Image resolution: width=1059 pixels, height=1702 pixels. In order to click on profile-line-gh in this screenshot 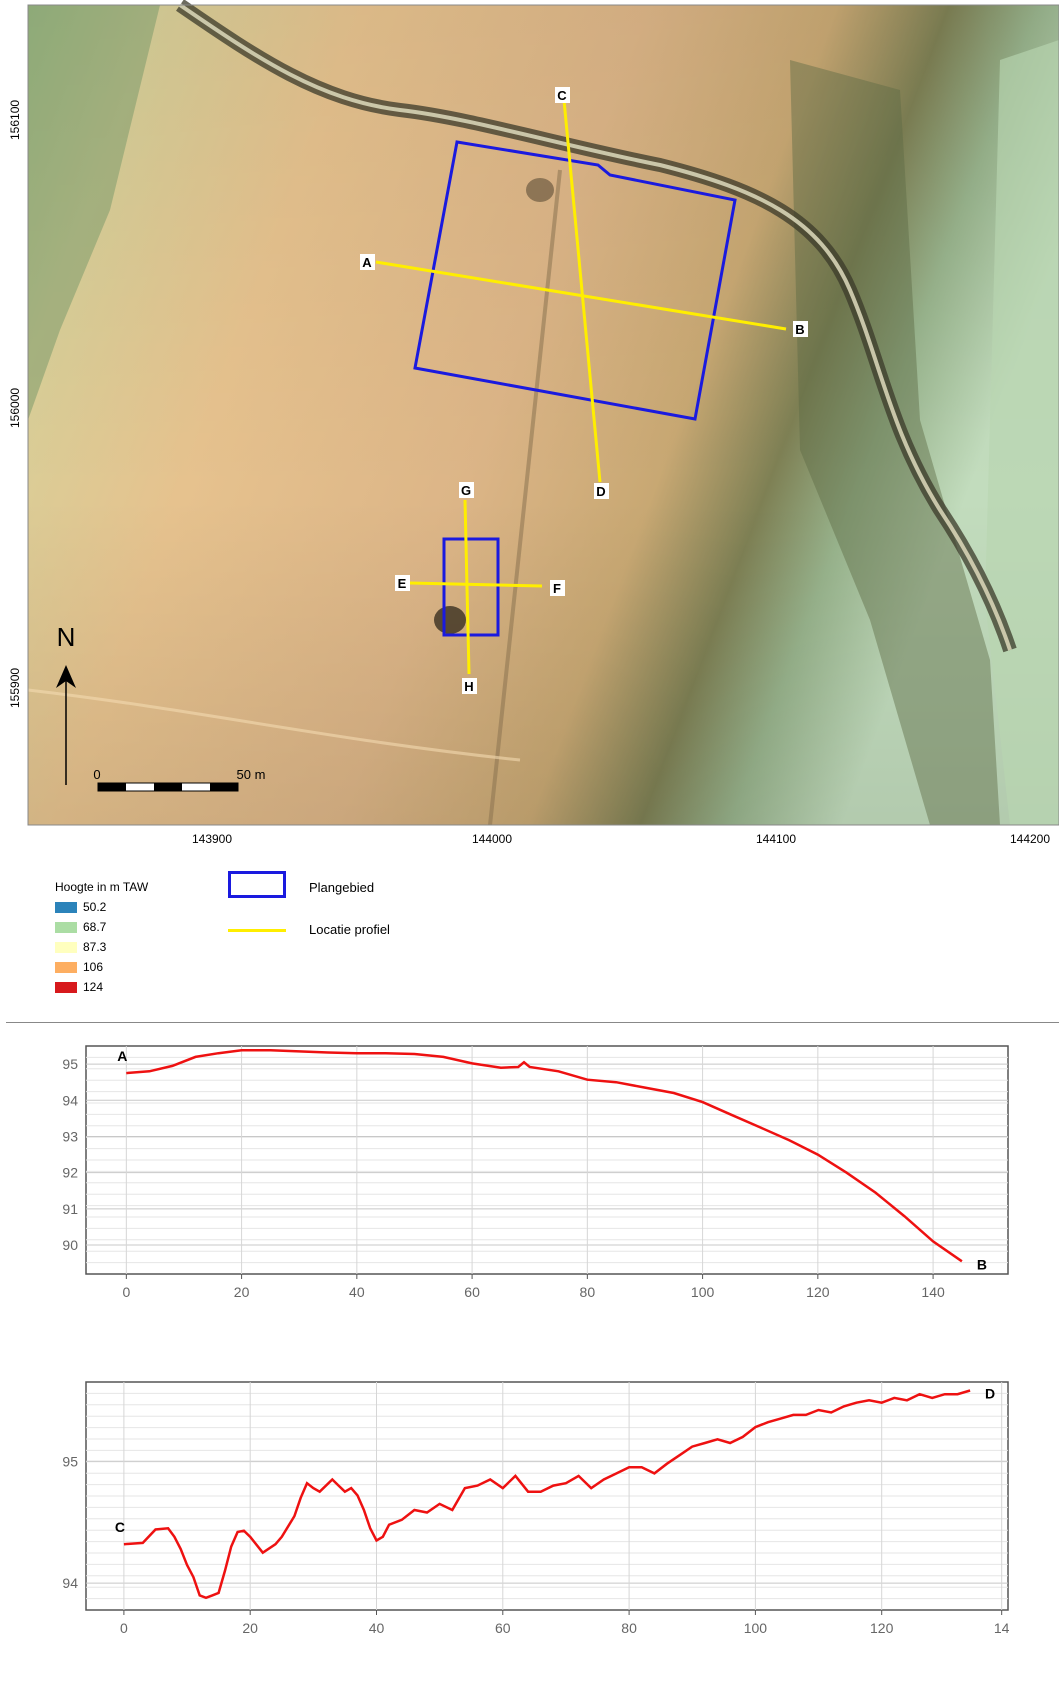, I will do `click(467, 587)`.